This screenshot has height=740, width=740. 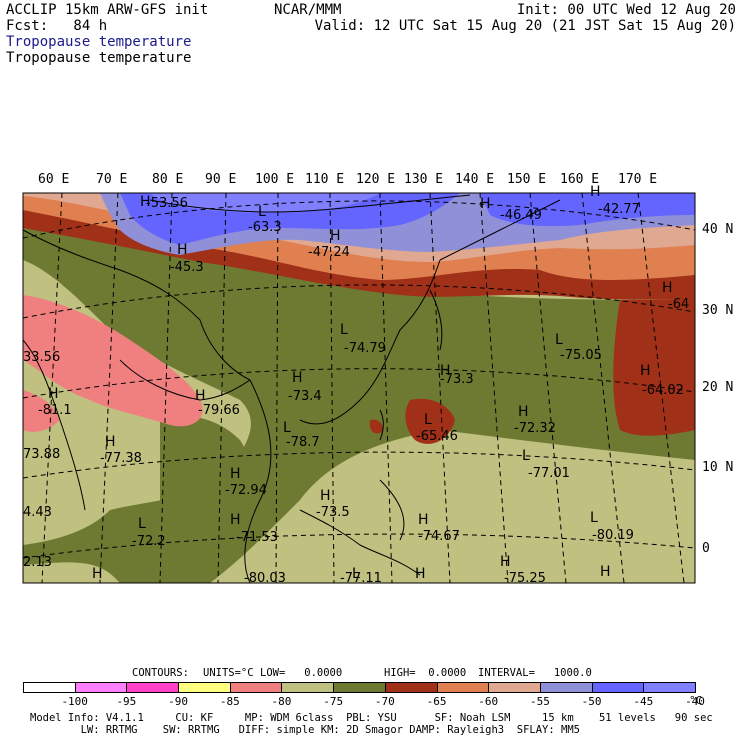 I want to click on contours-units: UNITS=°C, so click(x=228, y=673).